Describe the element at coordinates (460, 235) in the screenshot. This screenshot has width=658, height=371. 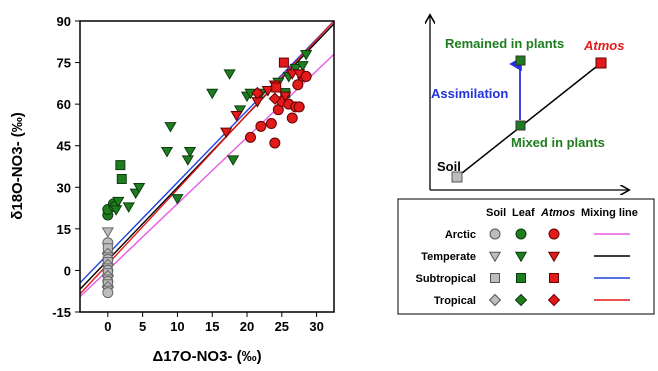
I see `legend-label-arctic: Arctic` at that location.